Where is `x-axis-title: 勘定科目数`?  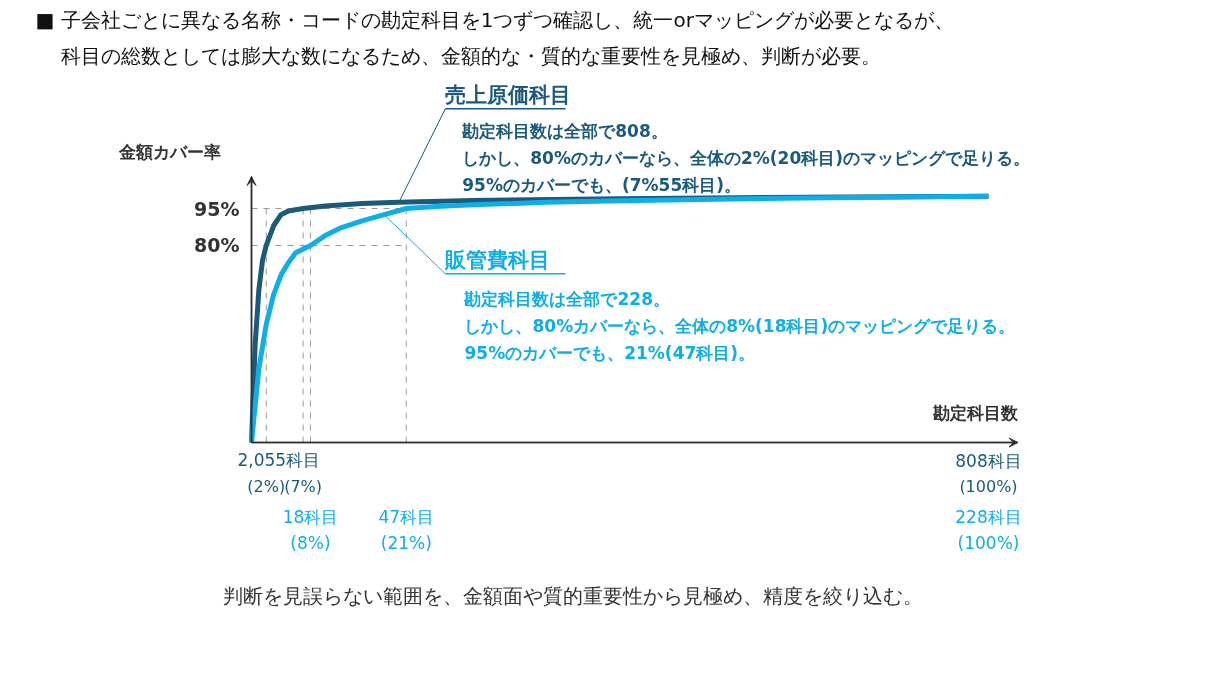 x-axis-title: 勘定科目数 is located at coordinates (975, 412).